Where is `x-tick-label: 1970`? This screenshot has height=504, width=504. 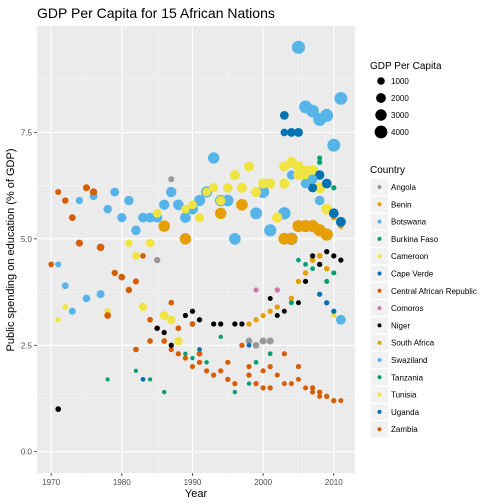 x-tick-label: 1970 is located at coordinates (51, 482).